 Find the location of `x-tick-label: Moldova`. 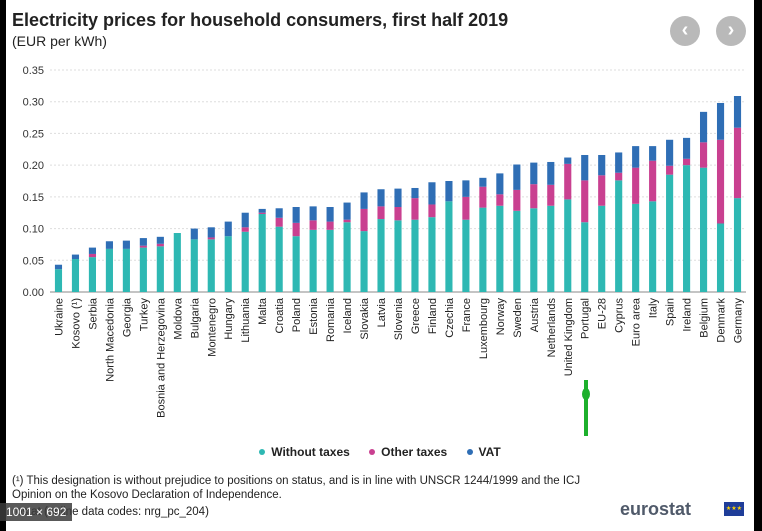

x-tick-label: Moldova is located at coordinates (178, 318).